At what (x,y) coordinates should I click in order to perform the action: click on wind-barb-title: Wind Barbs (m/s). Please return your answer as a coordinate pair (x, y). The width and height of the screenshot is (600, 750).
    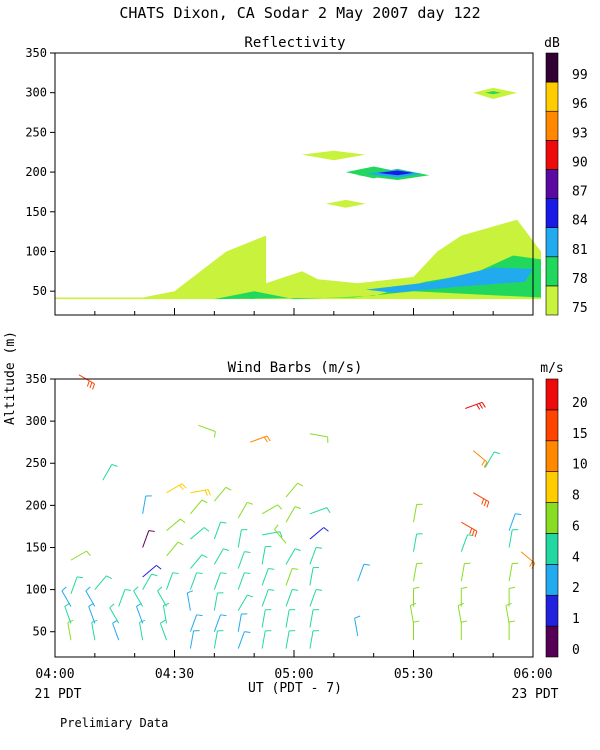
    Looking at the image, I should click on (295, 368).